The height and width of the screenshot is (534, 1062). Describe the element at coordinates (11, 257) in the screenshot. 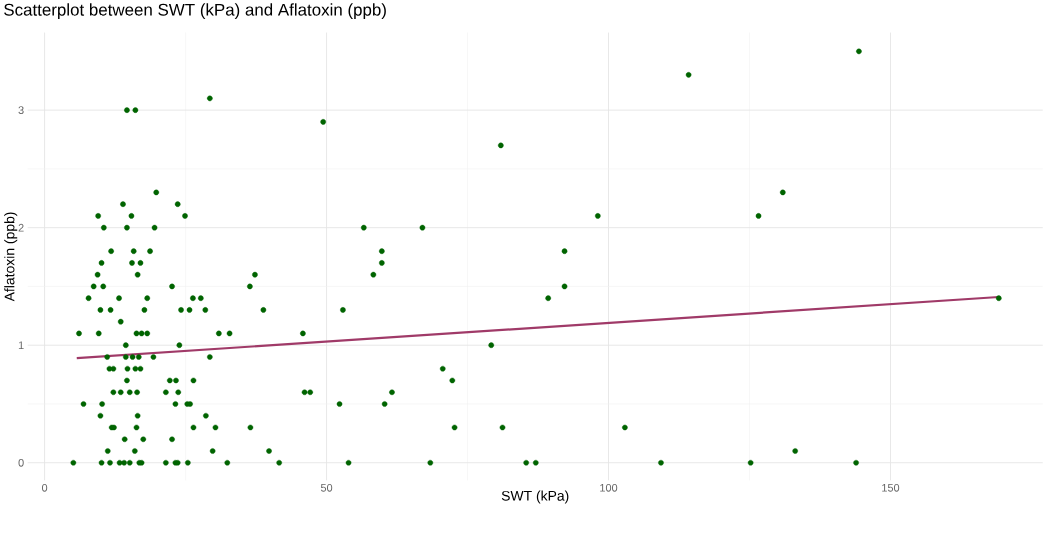

I see `y-axis-title: Aflatoxin (ppb)` at that location.